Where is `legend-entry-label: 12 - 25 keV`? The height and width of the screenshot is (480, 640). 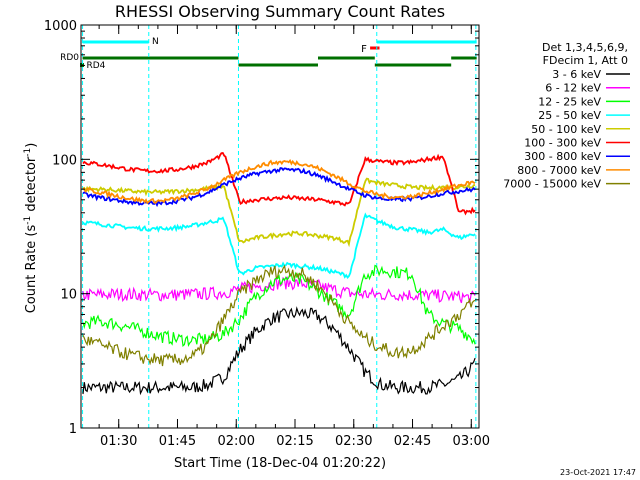 legend-entry-label: 12 - 25 keV is located at coordinates (569, 101).